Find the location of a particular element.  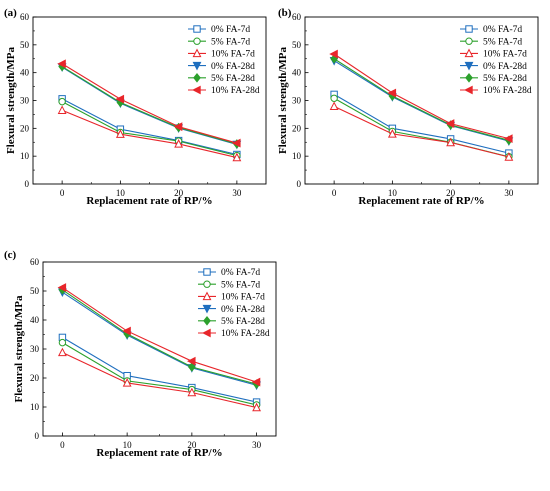

legend-entry: 10% FA-28d is located at coordinates (507, 91).